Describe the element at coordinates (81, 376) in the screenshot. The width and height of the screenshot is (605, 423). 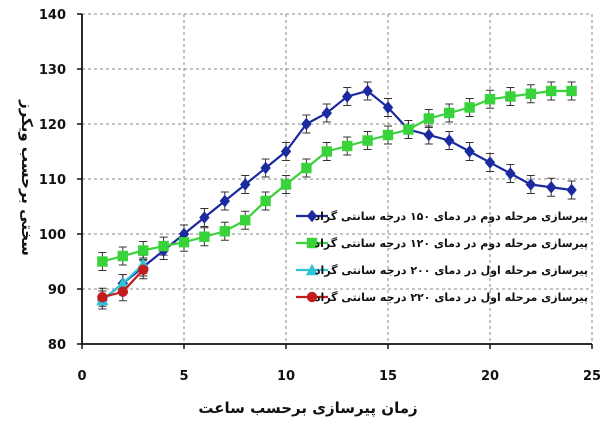
I see `x-tick-label: 0` at that location.